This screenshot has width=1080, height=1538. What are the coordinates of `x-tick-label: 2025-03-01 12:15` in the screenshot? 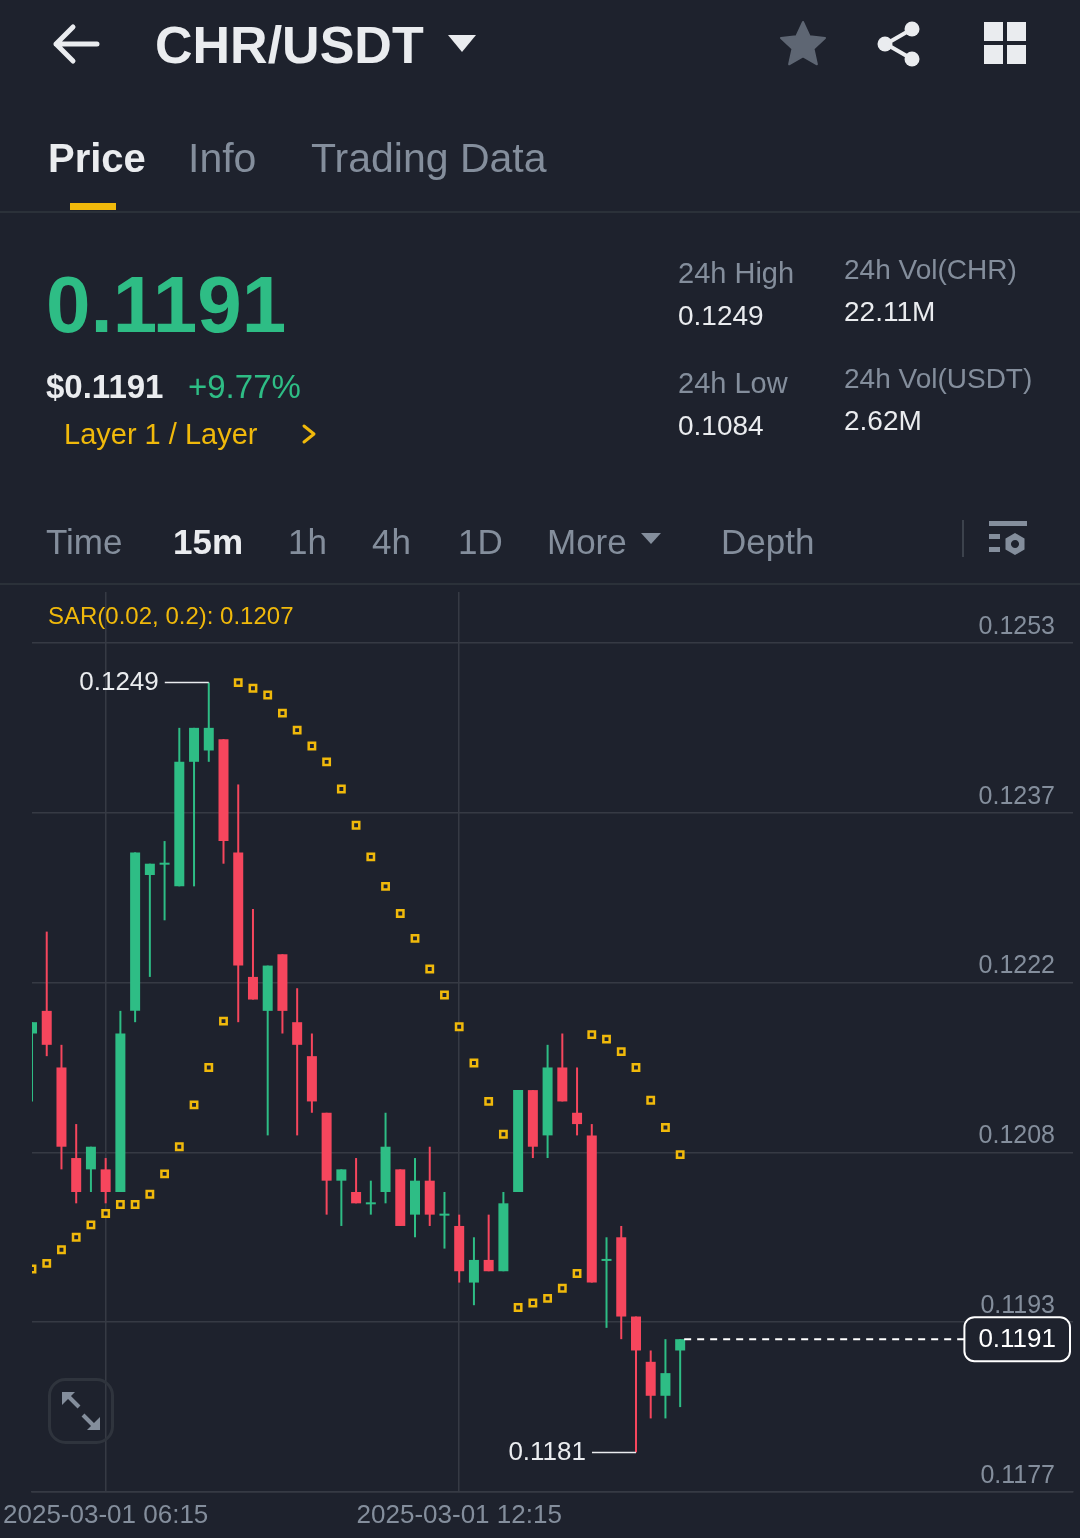 It's located at (459, 1513).